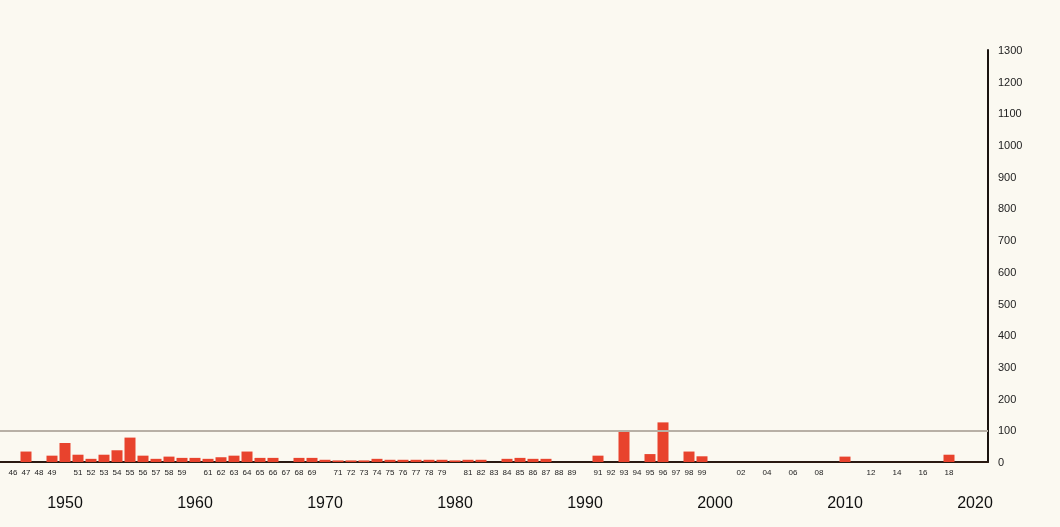 The image size is (1060, 527). I want to click on y-tick-label: 1100, so click(1010, 113).